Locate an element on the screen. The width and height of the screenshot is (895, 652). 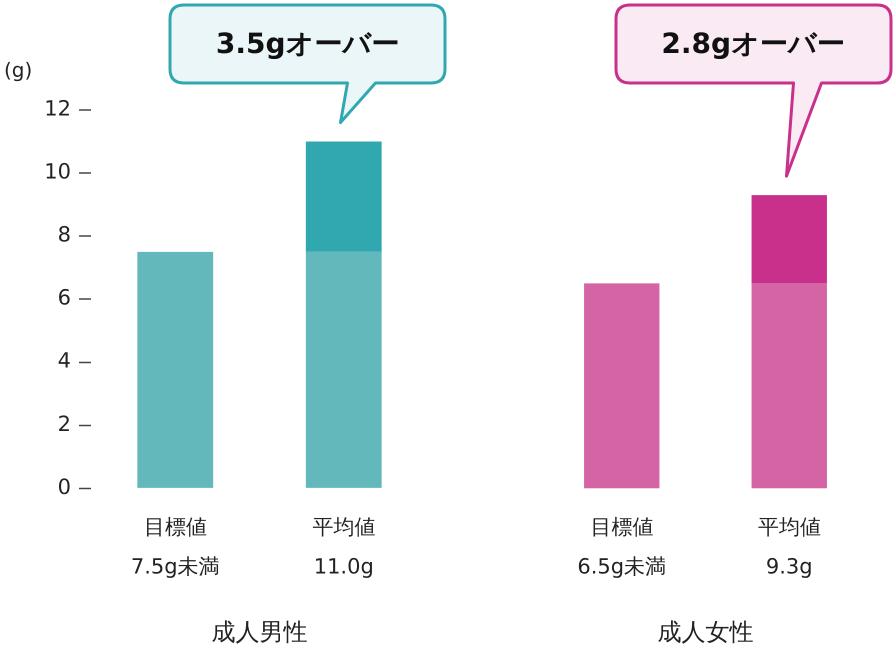
y-tick-label: 10 is located at coordinates (57, 172).